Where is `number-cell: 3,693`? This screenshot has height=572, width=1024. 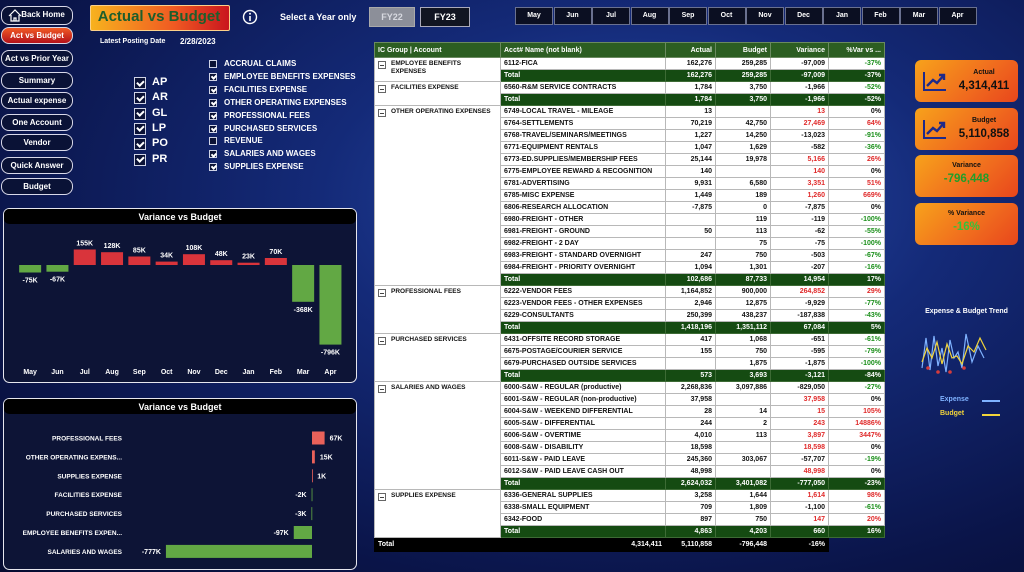
number-cell: 3,693 is located at coordinates (743, 375).